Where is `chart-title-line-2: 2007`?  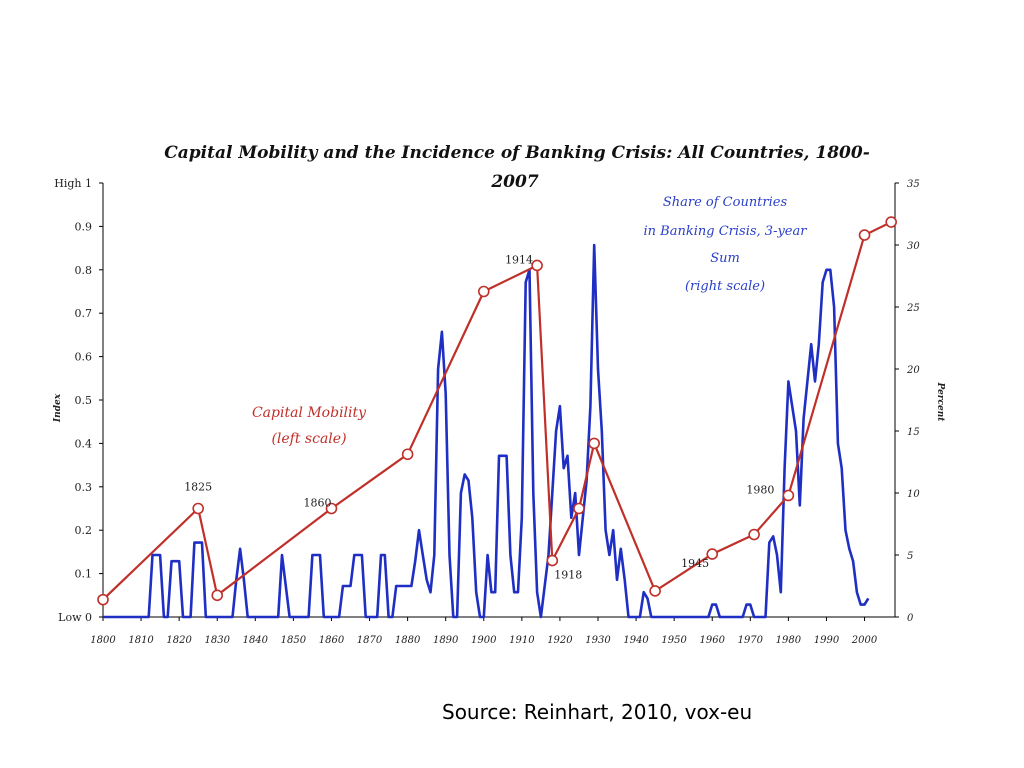
chart-title-line-2: 2007 is located at coordinates (514, 182).